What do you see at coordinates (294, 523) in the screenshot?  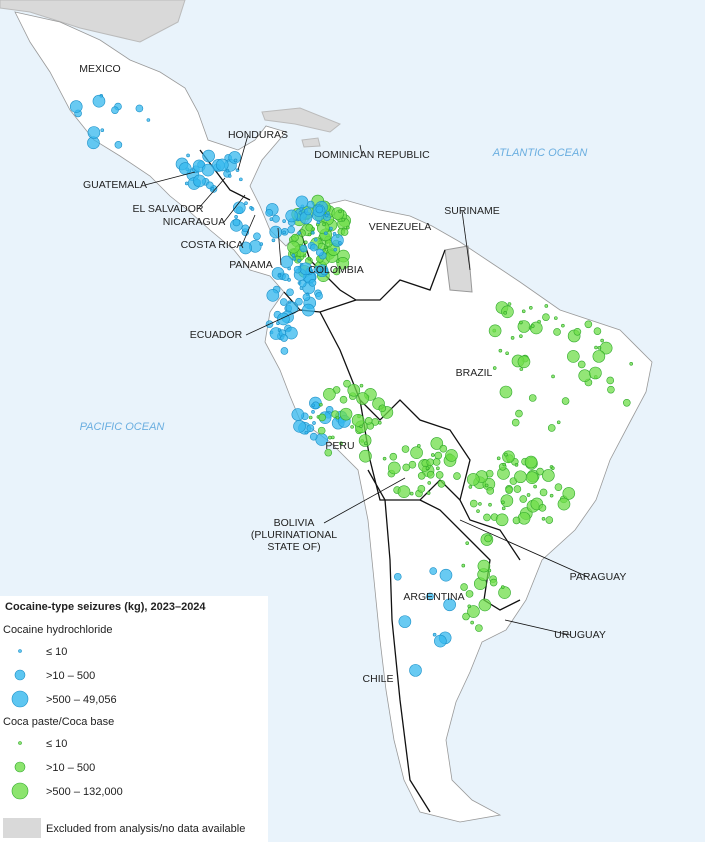 I see `country-label: BOLIVIA` at bounding box center [294, 523].